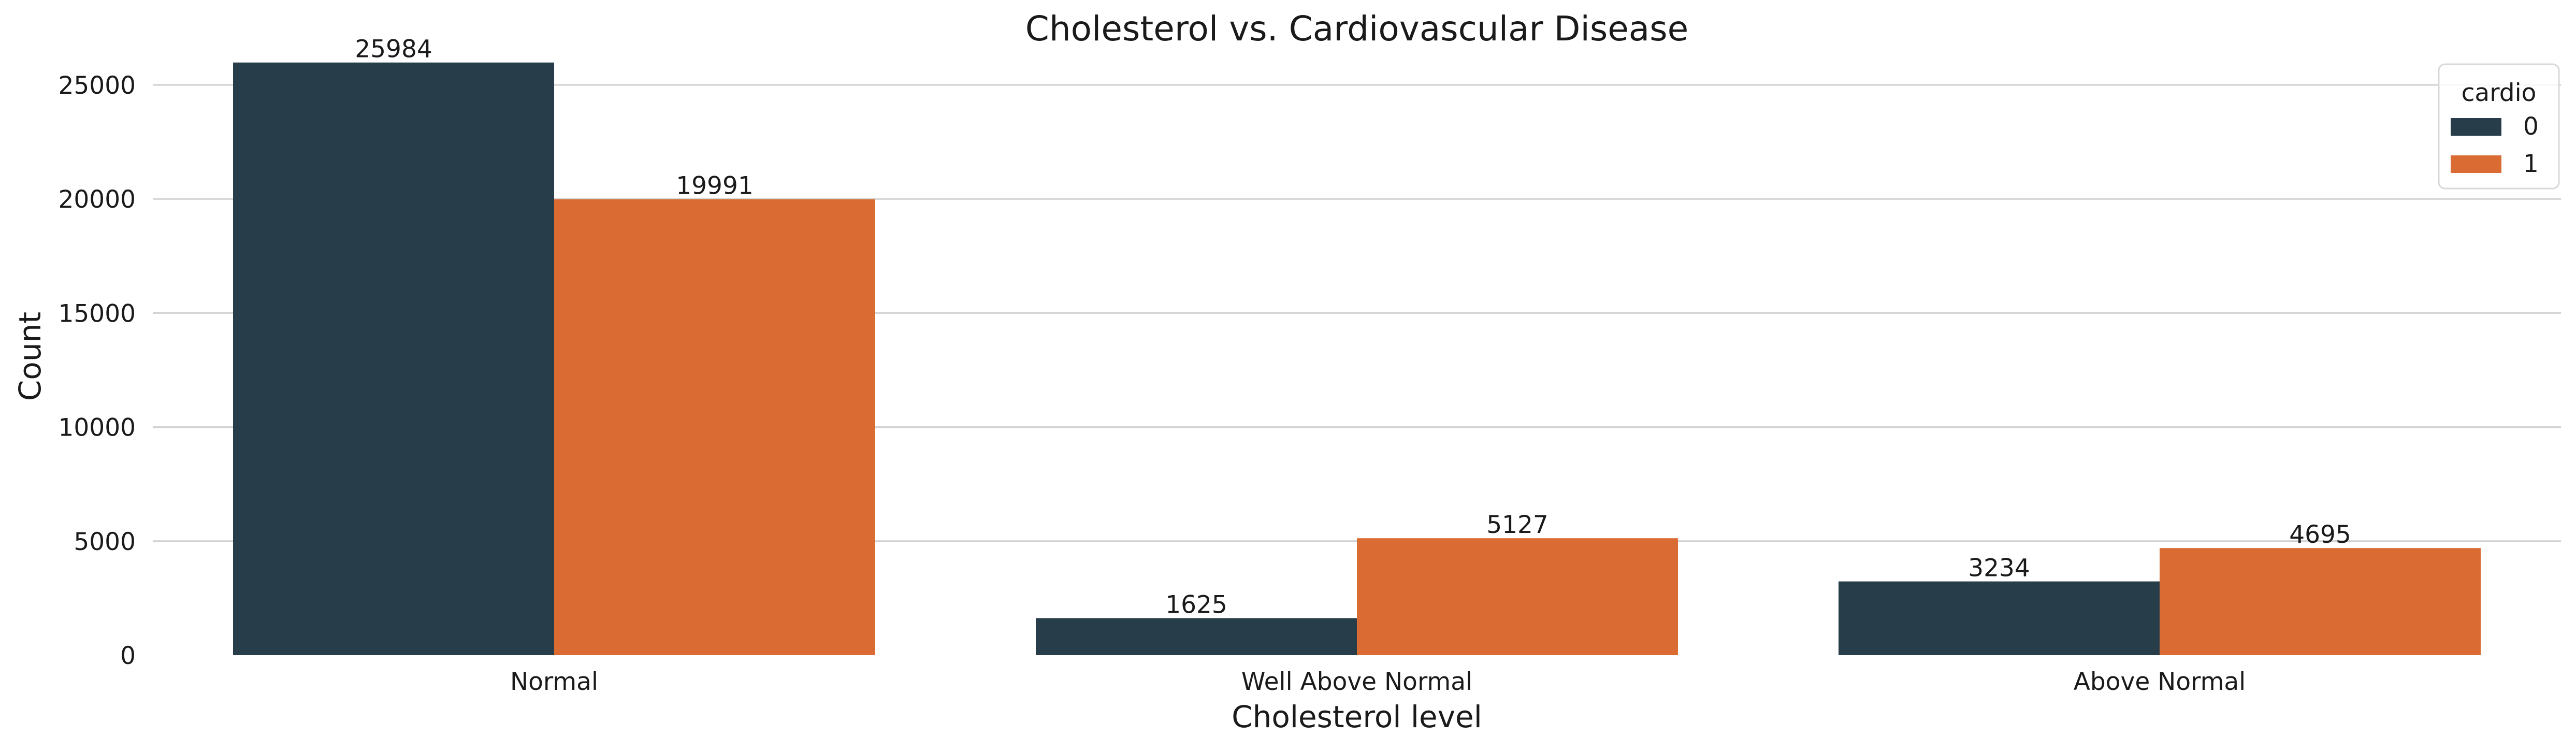 This screenshot has height=751, width=2576. Describe the element at coordinates (97, 85) in the screenshot. I see `y-tick-label: 25000` at that location.